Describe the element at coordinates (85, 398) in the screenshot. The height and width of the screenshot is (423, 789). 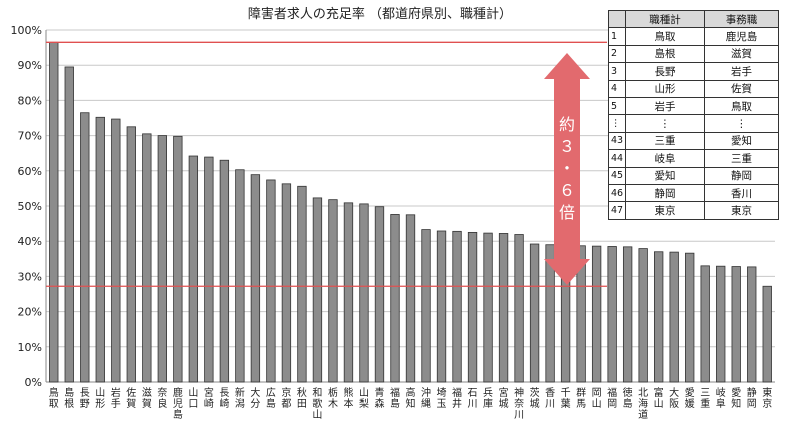
I see `x-tick-label: 長野` at that location.